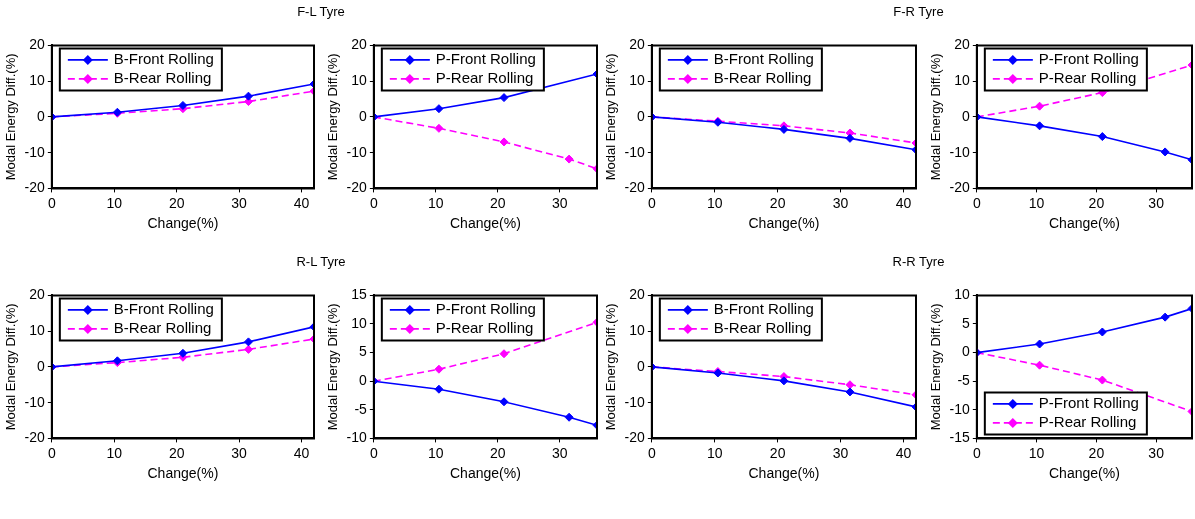  I want to click on y-tick-label: -15, so click(960, 437).